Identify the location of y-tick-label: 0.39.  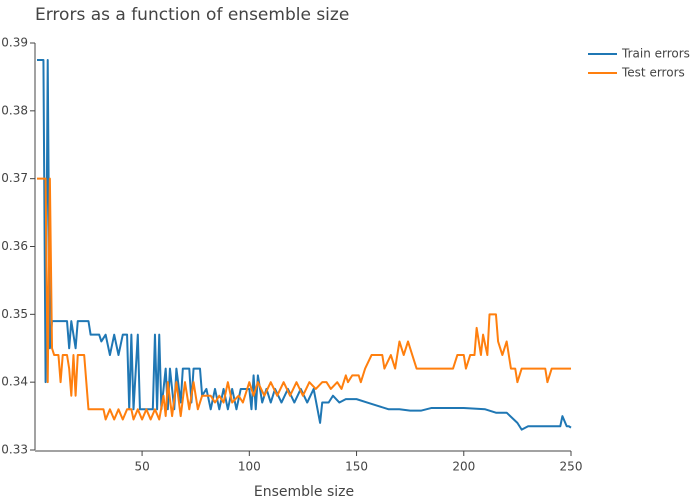
(14, 43).